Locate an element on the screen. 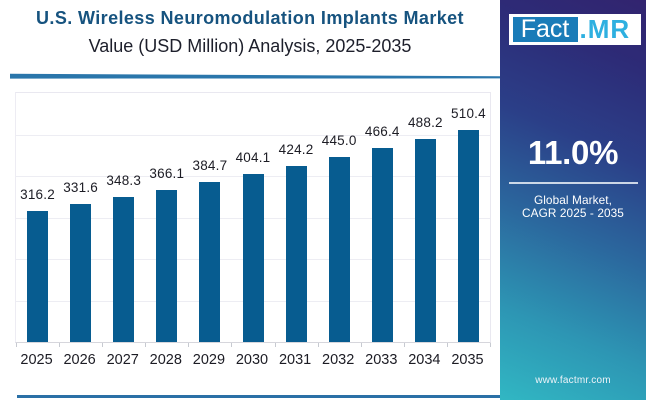  x-axis-label-2033: 2033 is located at coordinates (381, 360).